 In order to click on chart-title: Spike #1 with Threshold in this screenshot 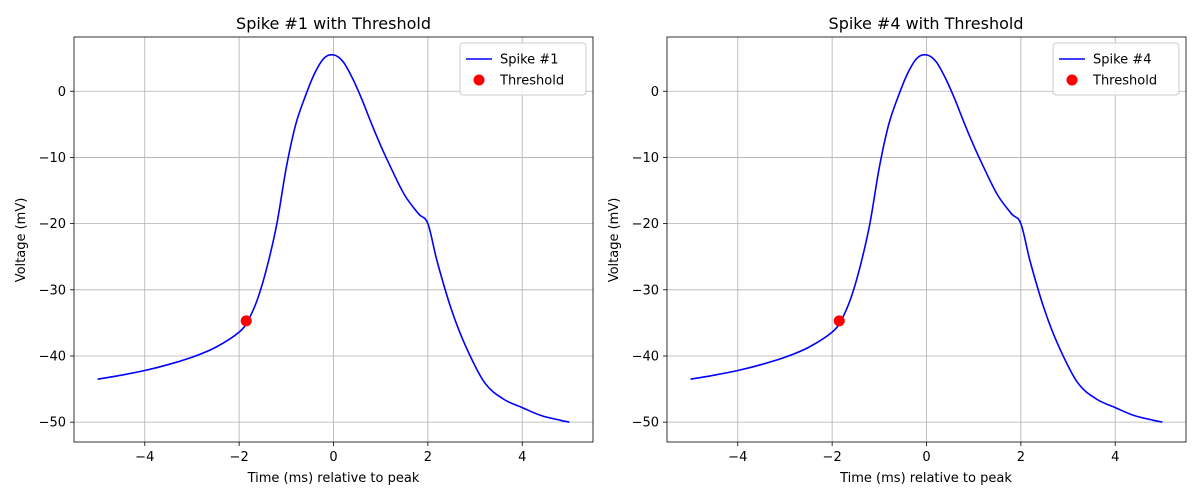, I will do `click(333, 23)`.